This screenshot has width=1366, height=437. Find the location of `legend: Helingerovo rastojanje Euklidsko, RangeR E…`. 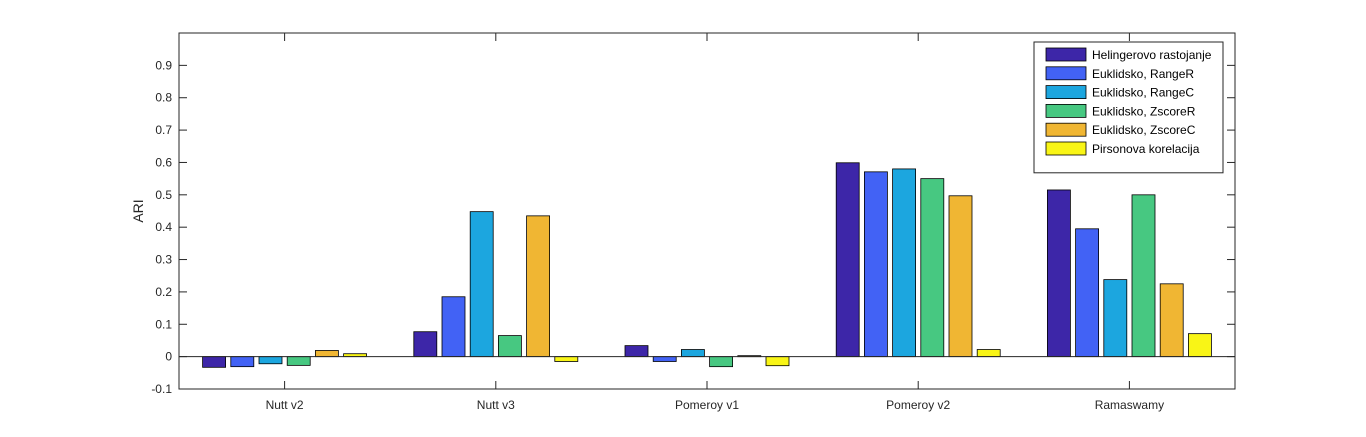

legend: Helingerovo rastojanje Euklidsko, RangeR E… is located at coordinates (1128, 107).